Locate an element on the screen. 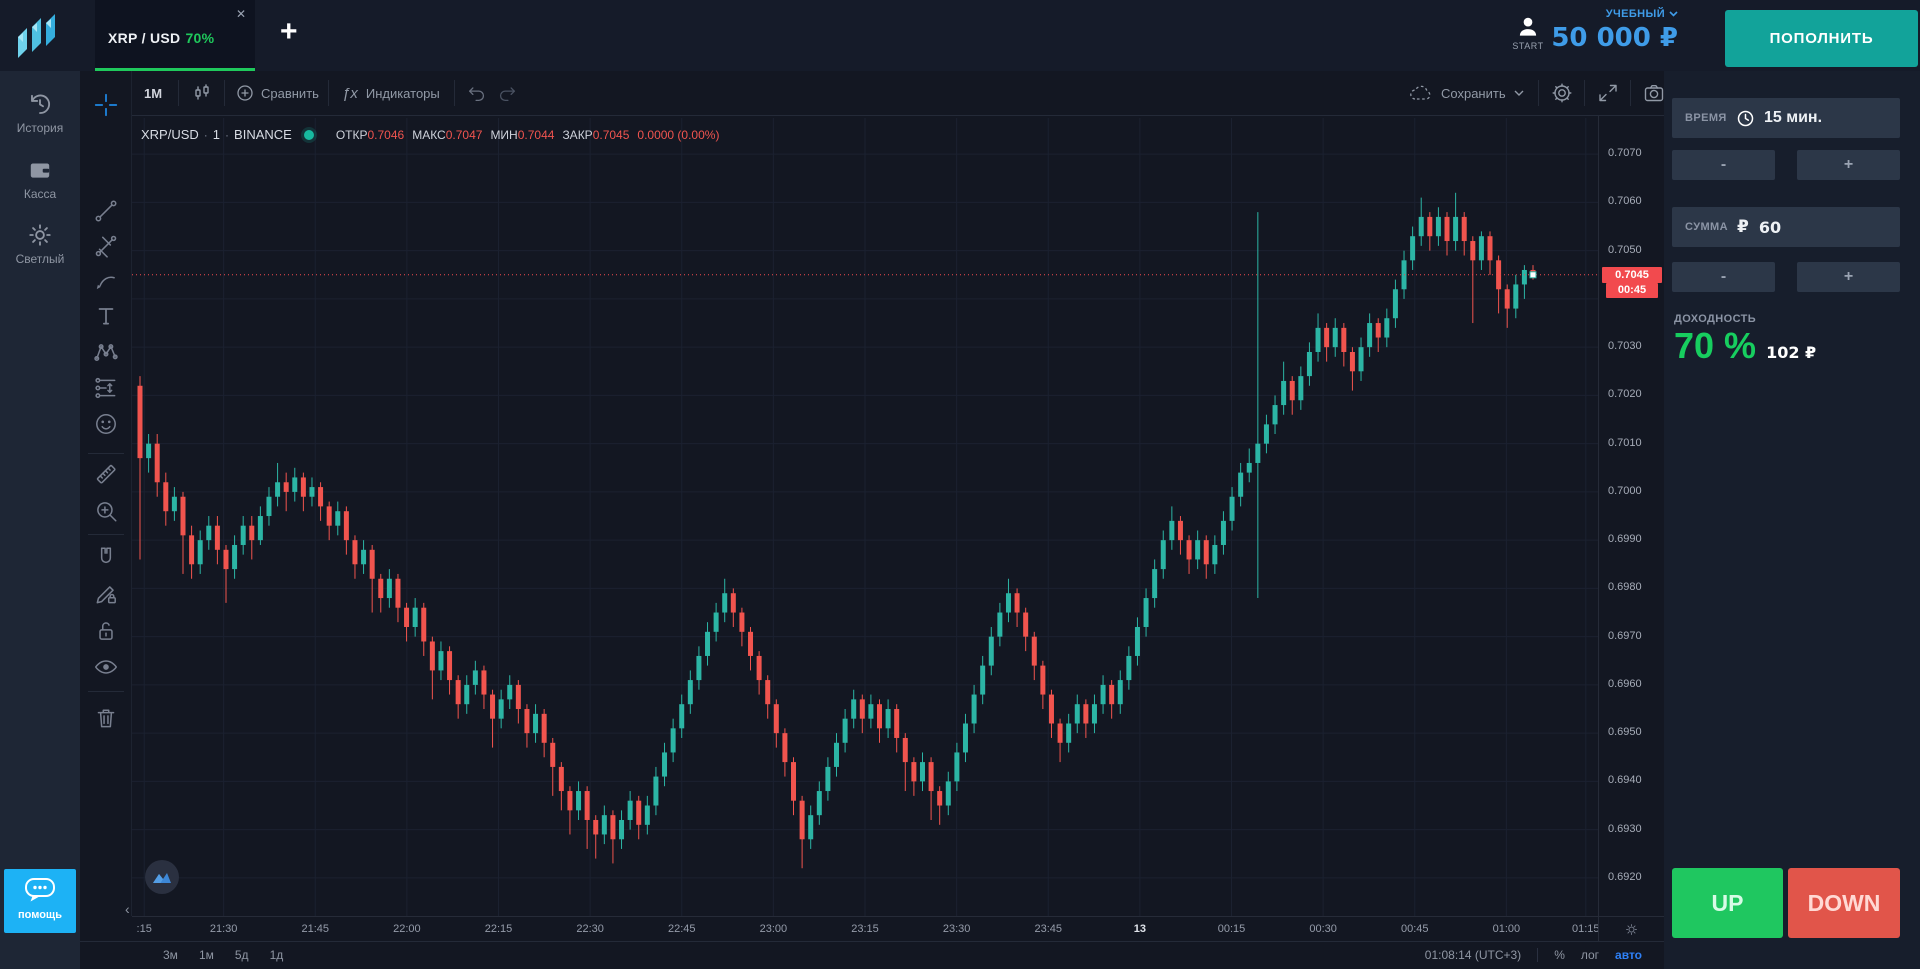  price-tick: 0.6960 is located at coordinates (1625, 683).